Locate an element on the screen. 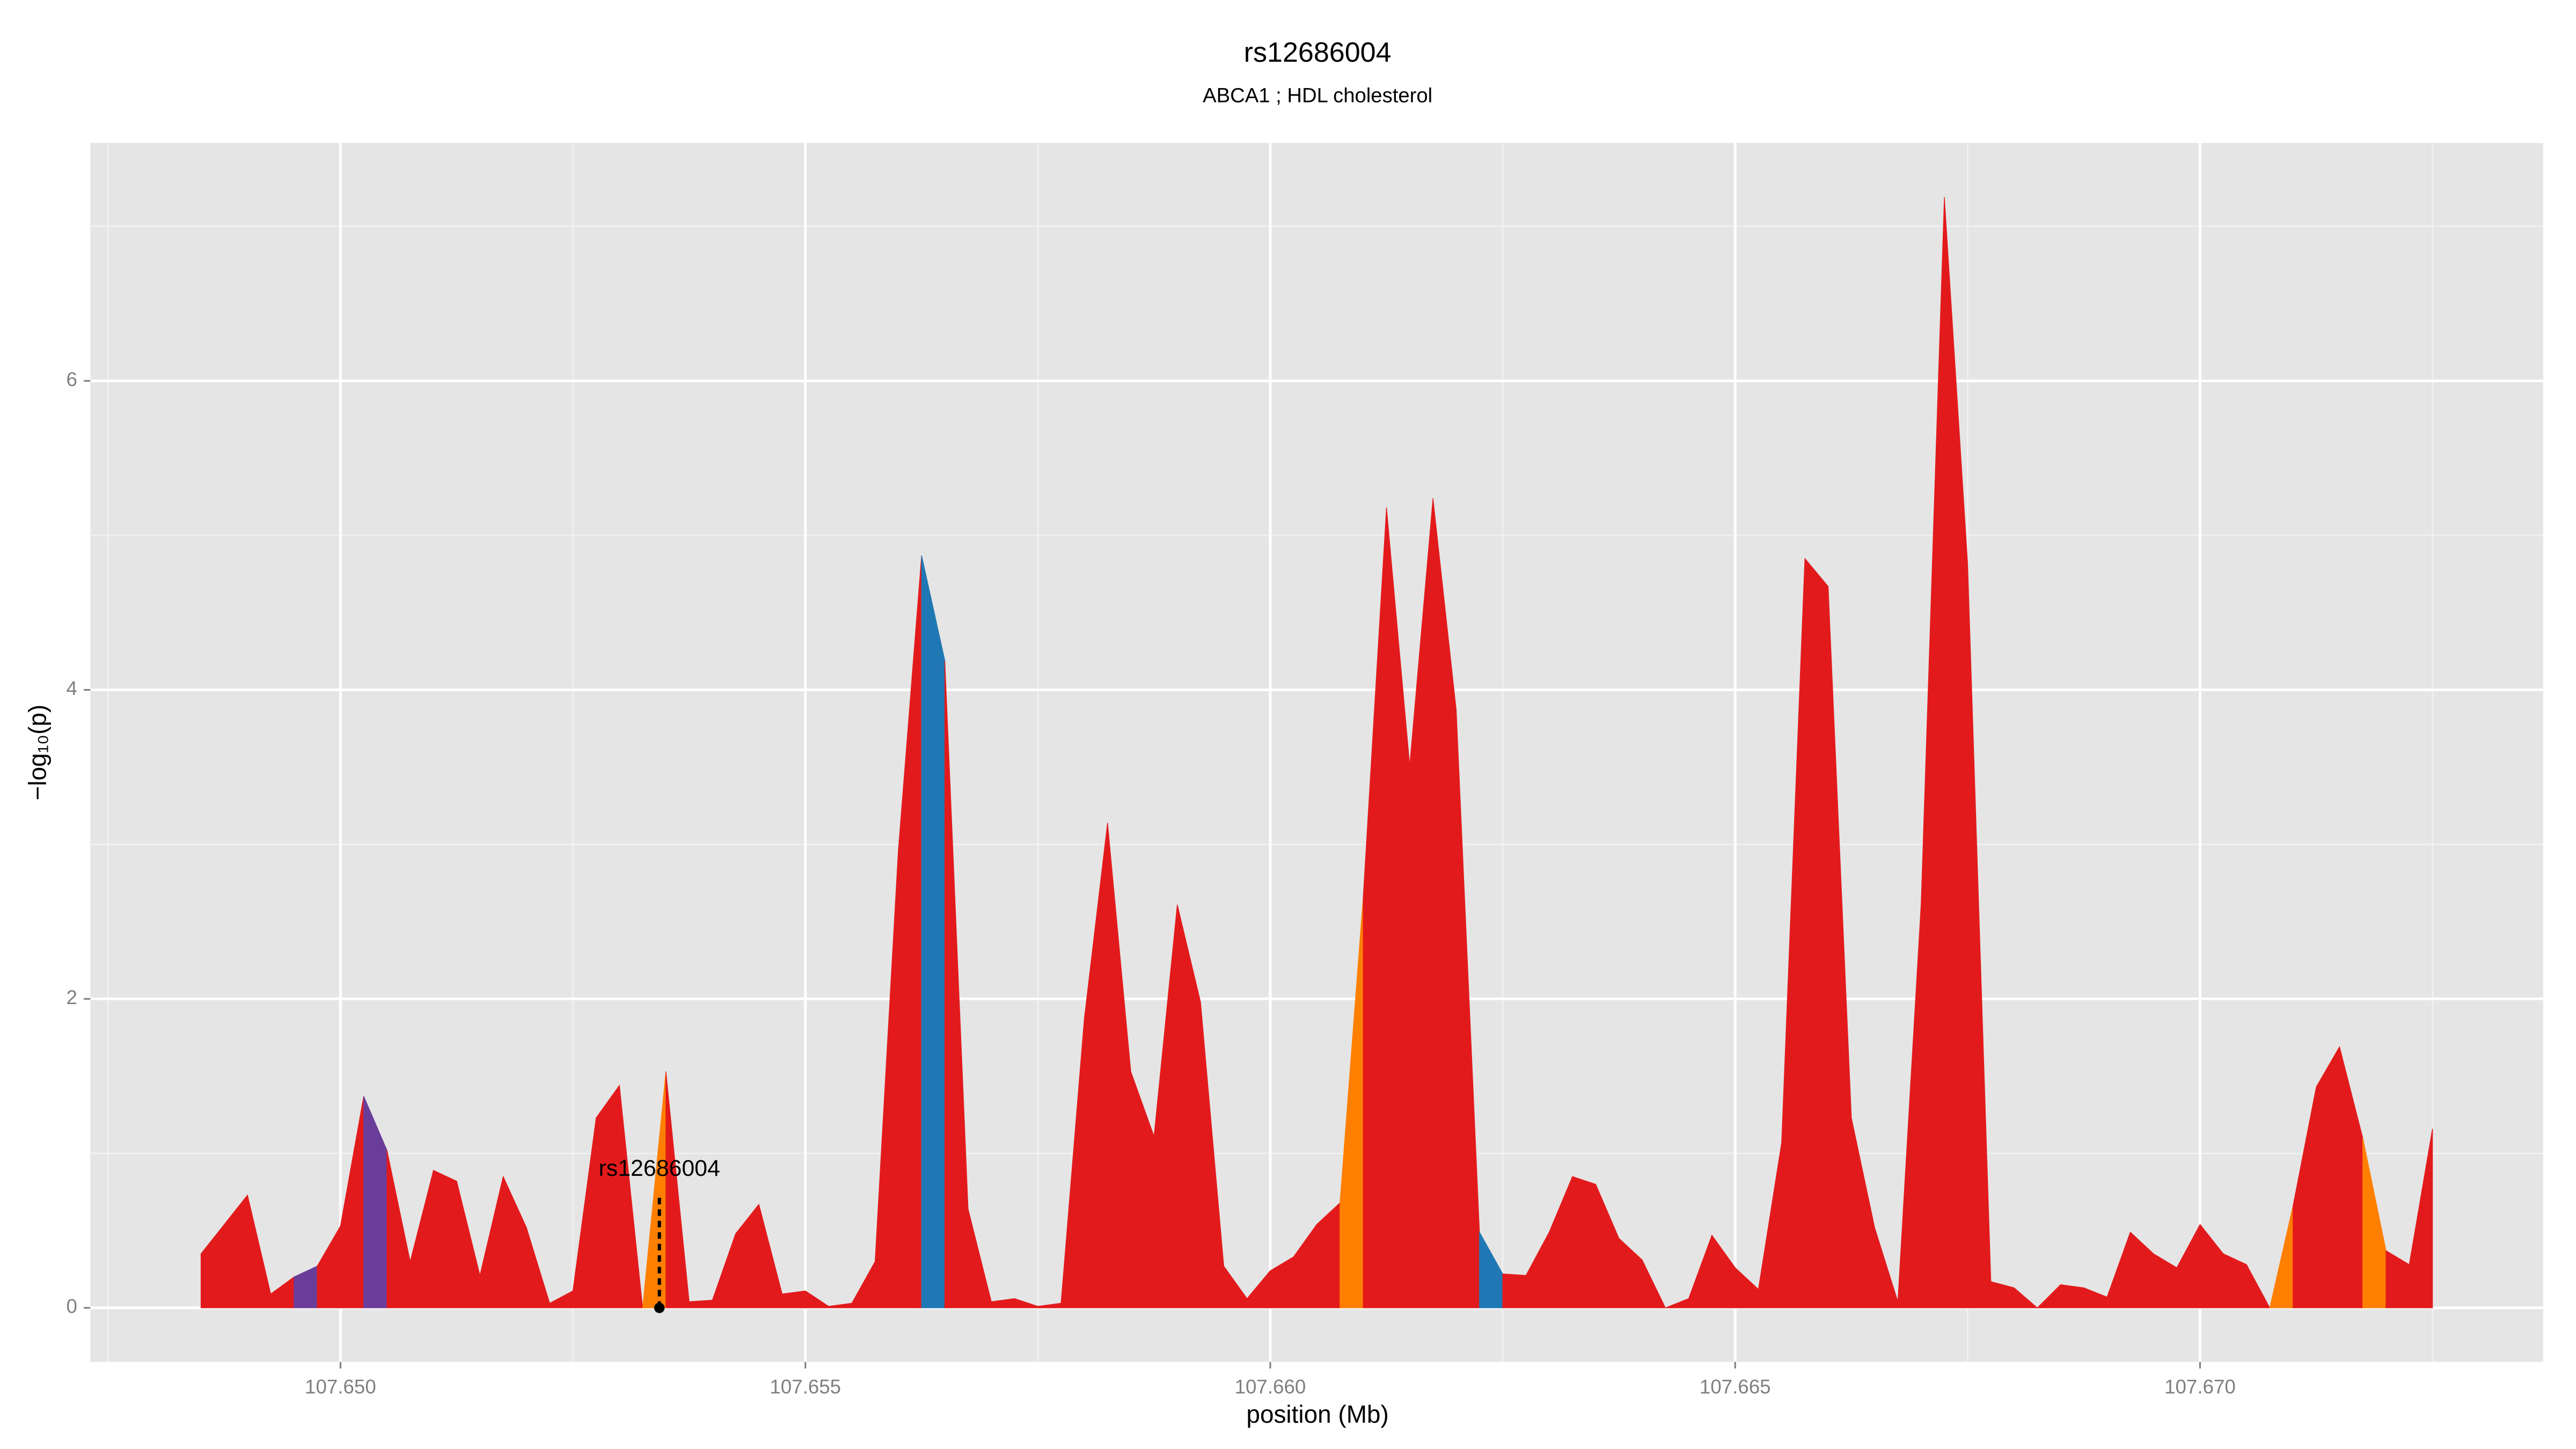  x-tick-label: 107.650 is located at coordinates (340, 1386).